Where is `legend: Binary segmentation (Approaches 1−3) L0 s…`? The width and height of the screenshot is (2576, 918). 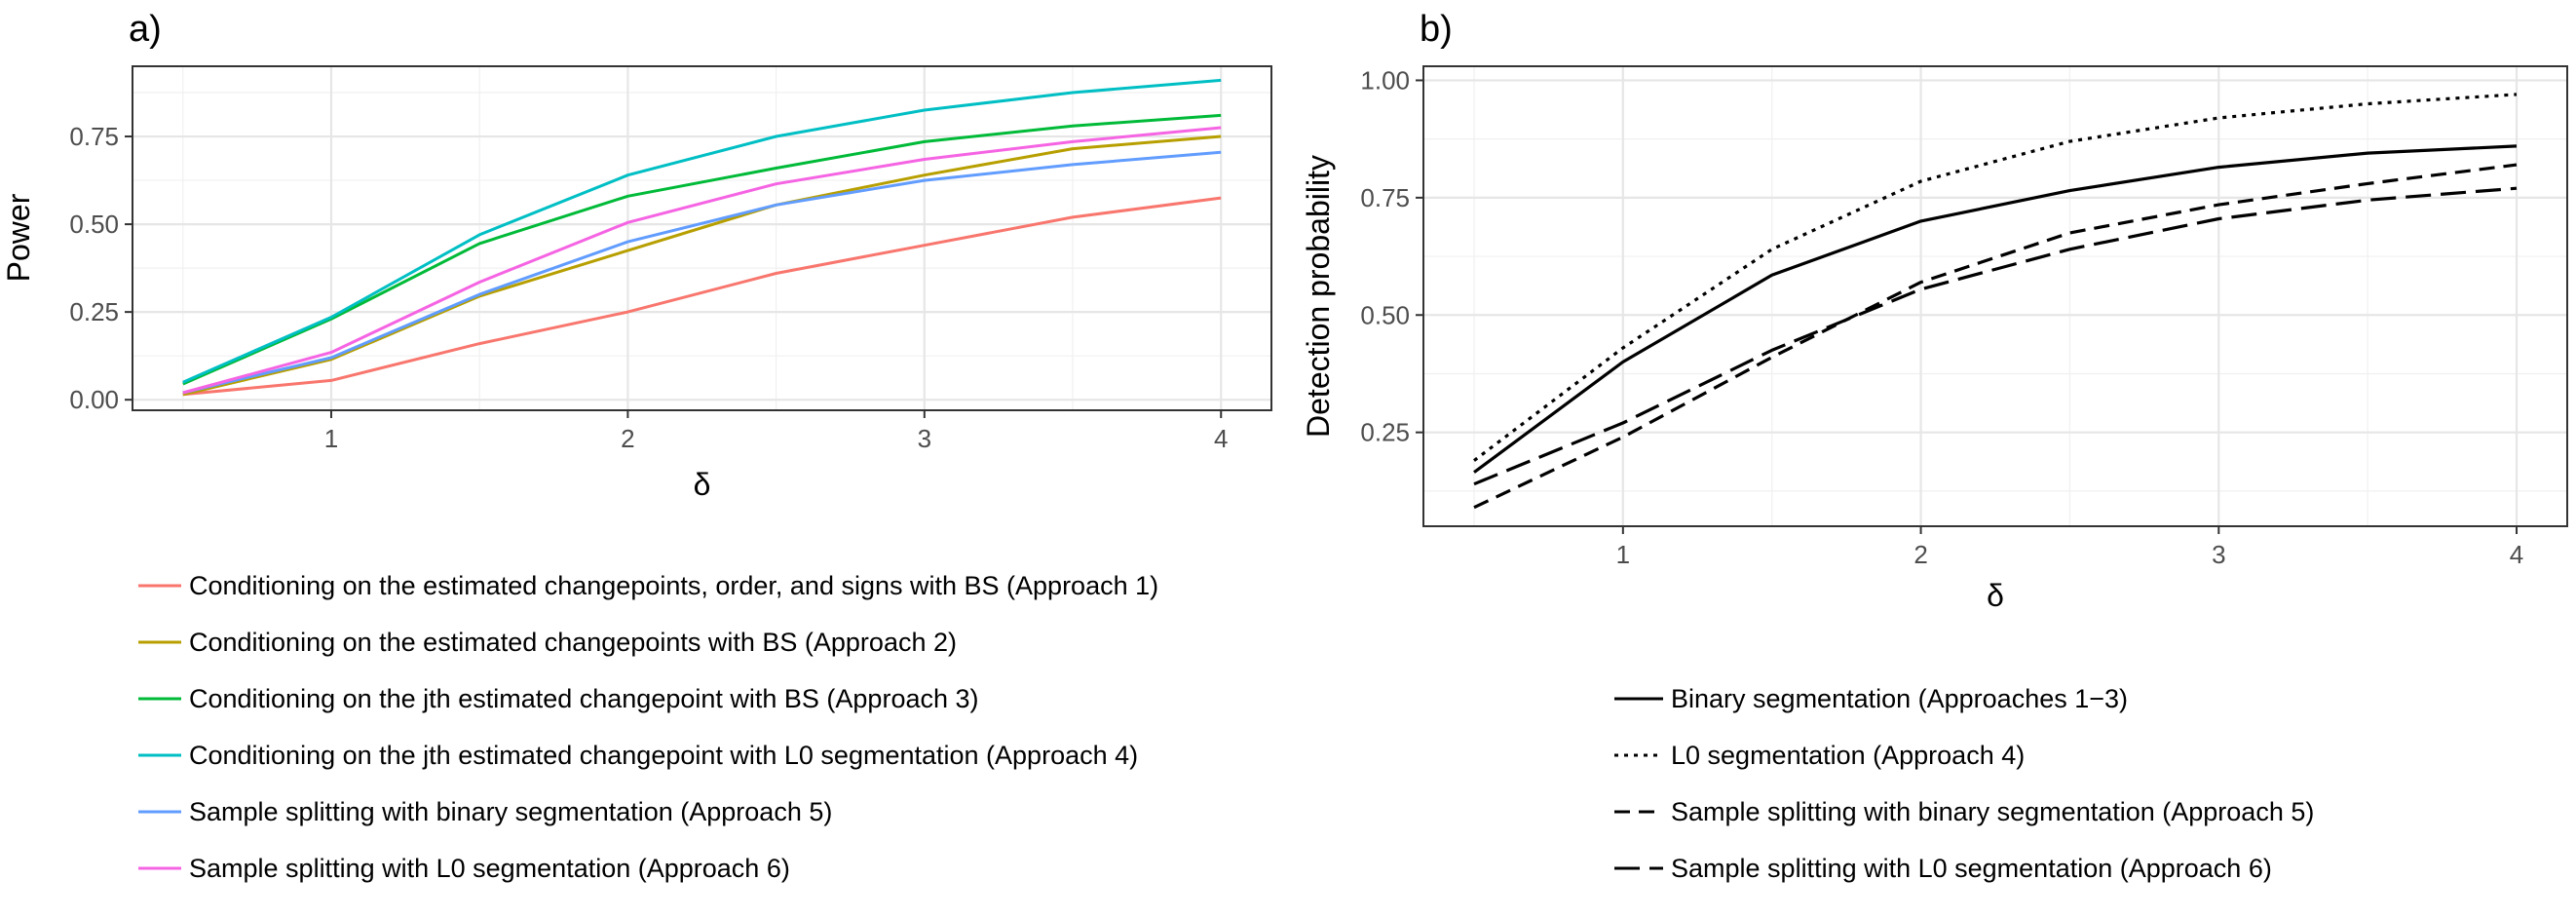 legend: Binary segmentation (Approaches 1−3) L0 s… is located at coordinates (1964, 783).